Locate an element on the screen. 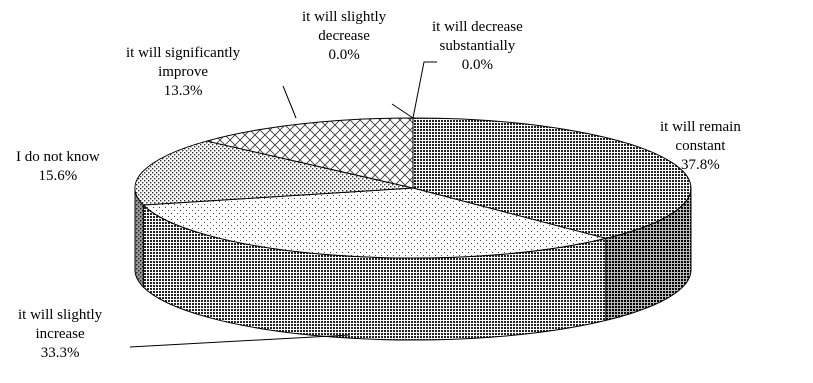  slice-remain-constant is located at coordinates (552, 178).